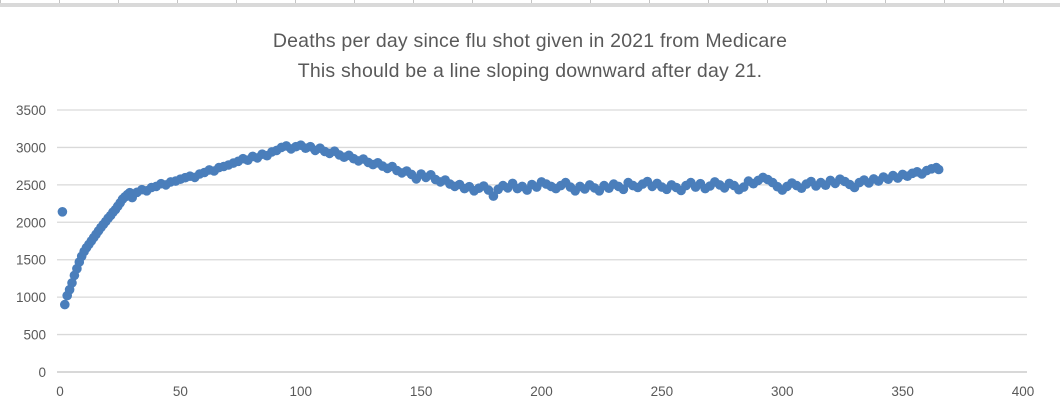  I want to click on y-tick-label: 3500, so click(31, 110).